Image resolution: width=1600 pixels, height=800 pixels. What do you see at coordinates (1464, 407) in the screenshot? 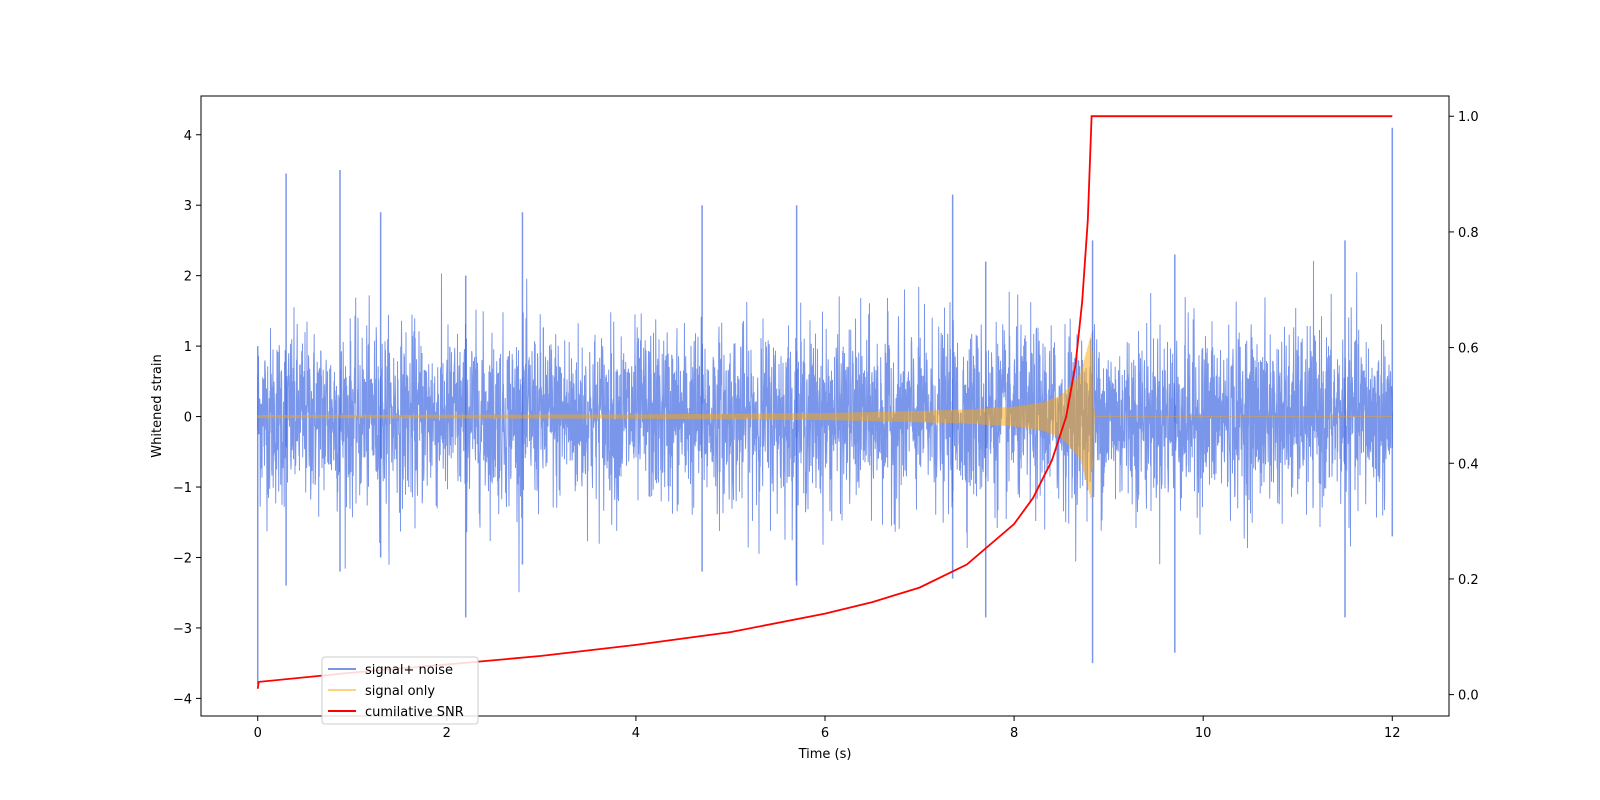
I see `y-axis-right: 0.0 0.2 0.4 0.6 0.8 1.0` at bounding box center [1464, 407].